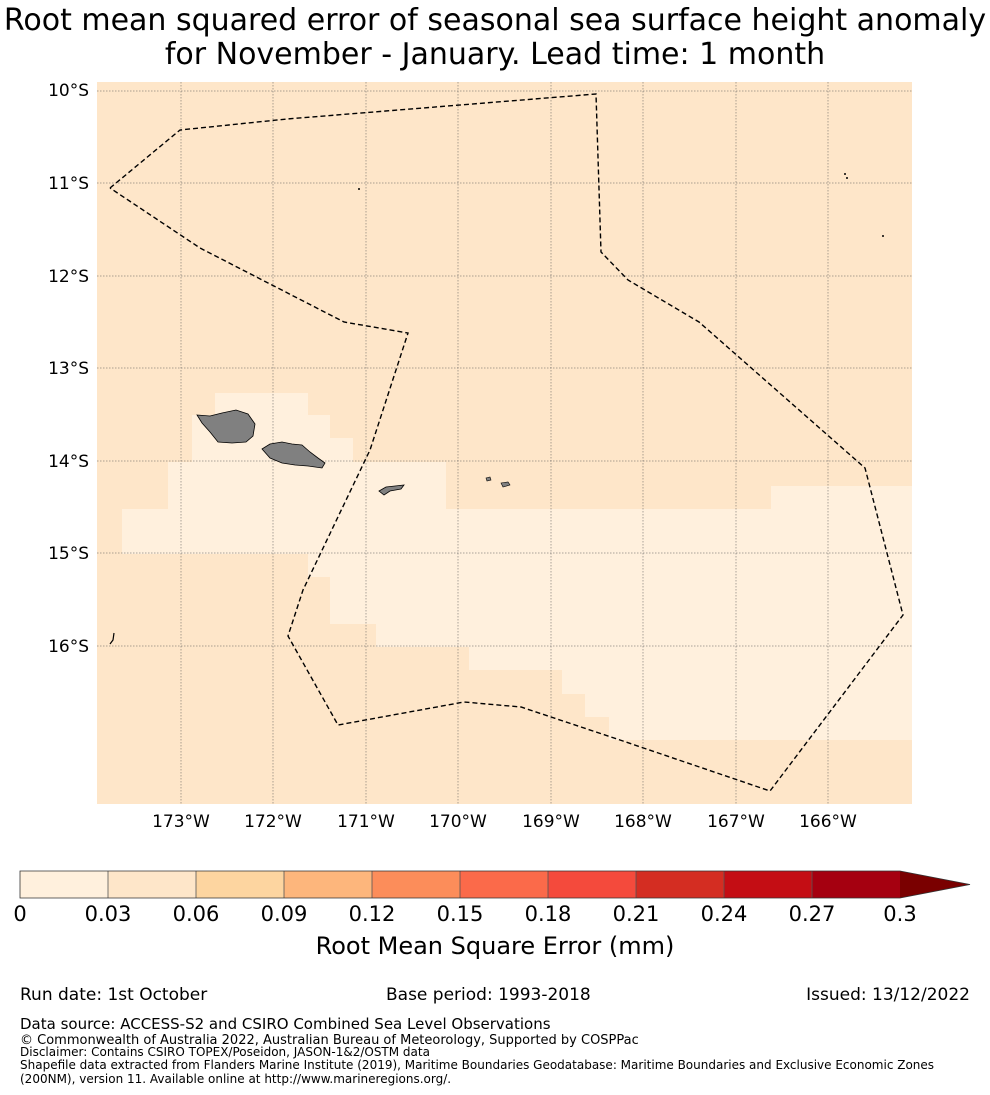  Describe the element at coordinates (488, 995) in the screenshot. I see `base-period: Base period: 1993-2018` at that location.